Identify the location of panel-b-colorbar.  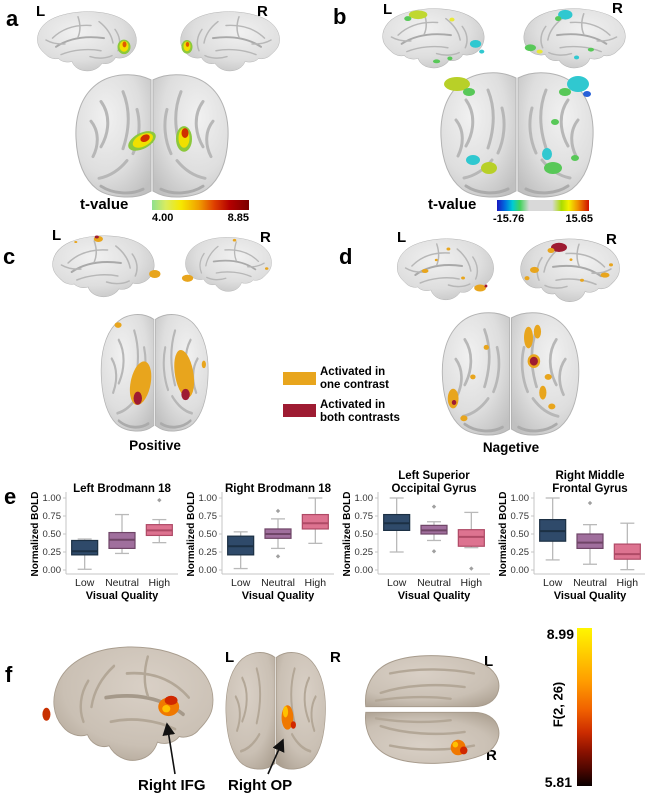
(543, 205).